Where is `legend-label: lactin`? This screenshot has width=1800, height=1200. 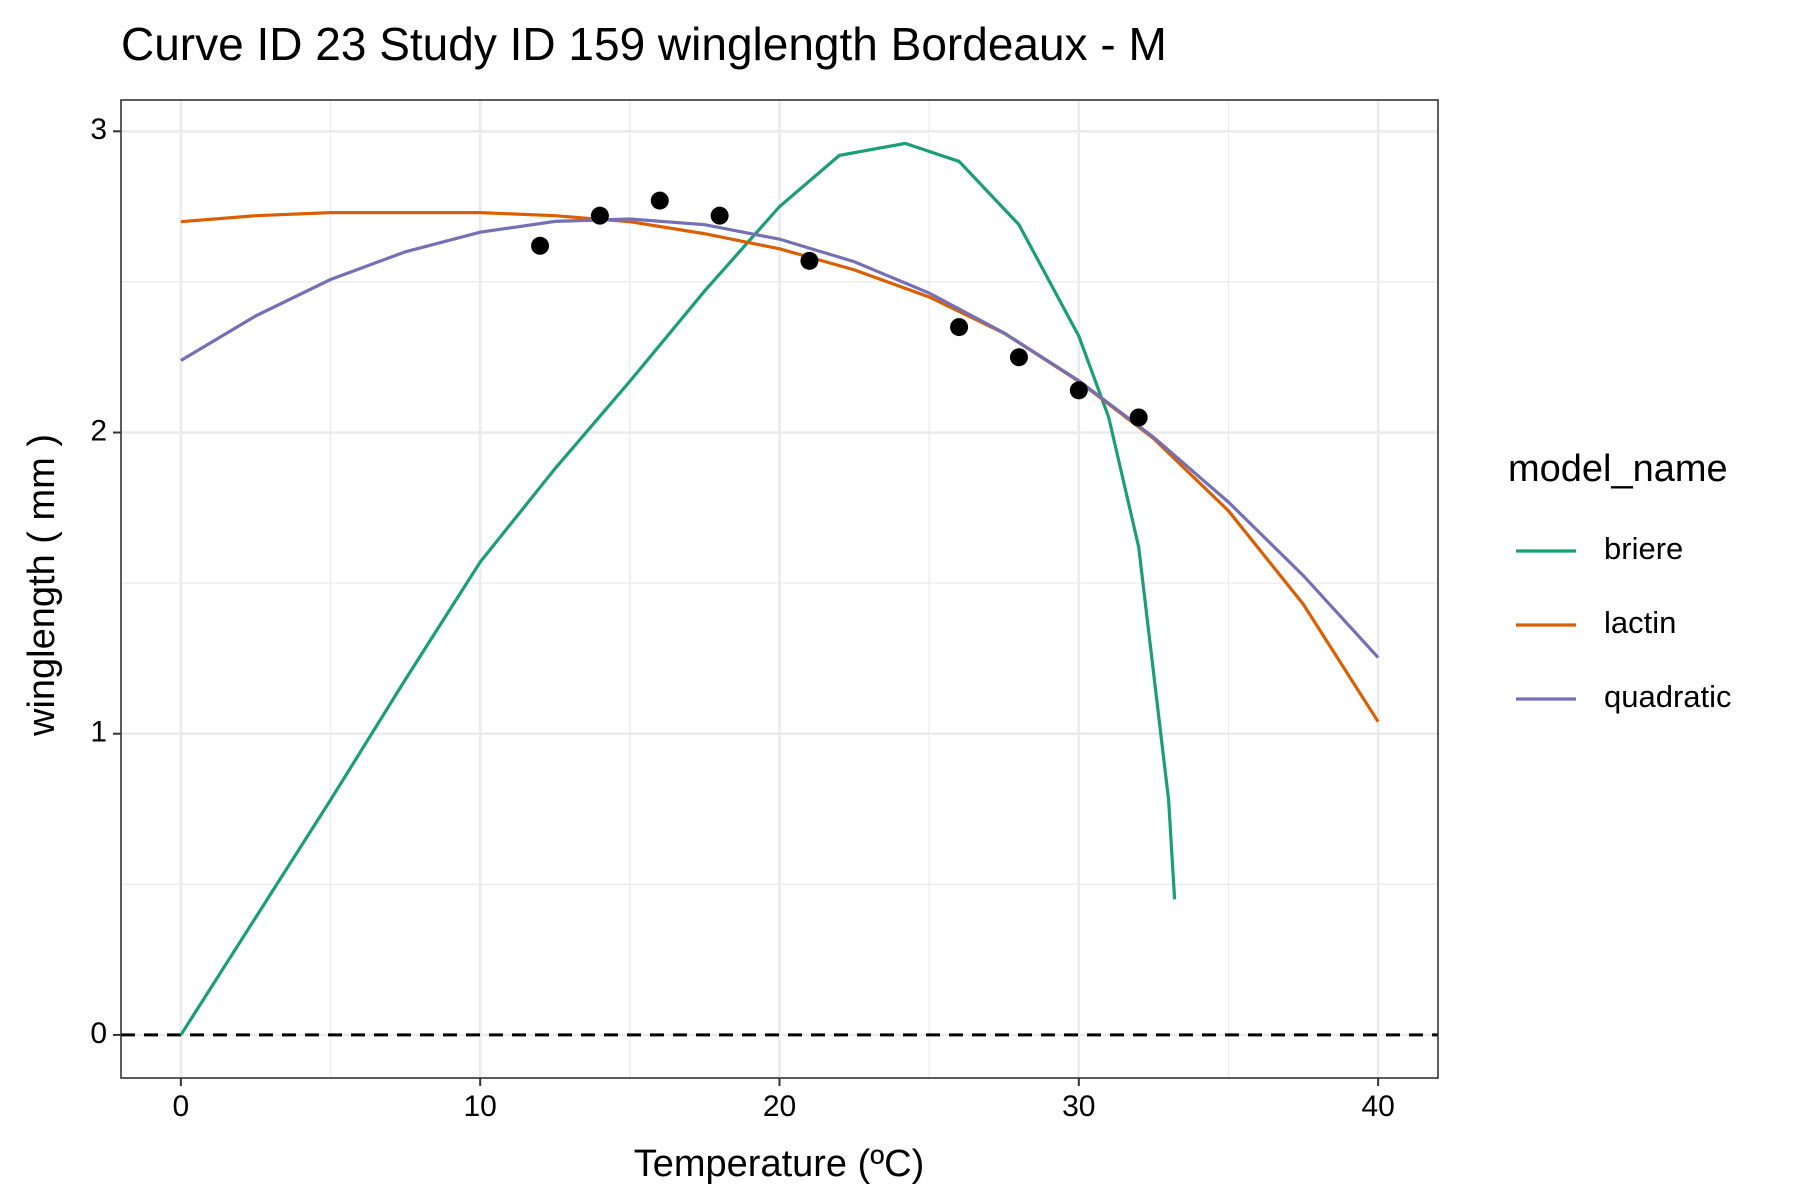
legend-label: lactin is located at coordinates (1640, 622).